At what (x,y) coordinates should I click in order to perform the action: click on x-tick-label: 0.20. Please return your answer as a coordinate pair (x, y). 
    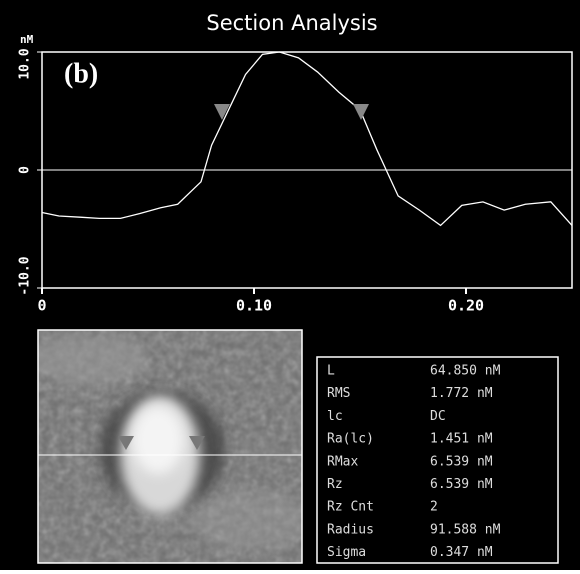
    Looking at the image, I should click on (466, 306).